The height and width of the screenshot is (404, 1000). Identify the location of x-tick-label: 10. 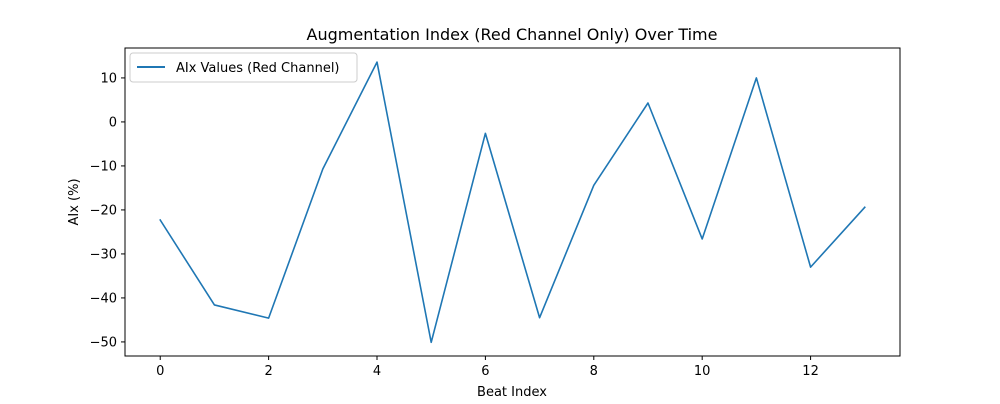
(702, 371).